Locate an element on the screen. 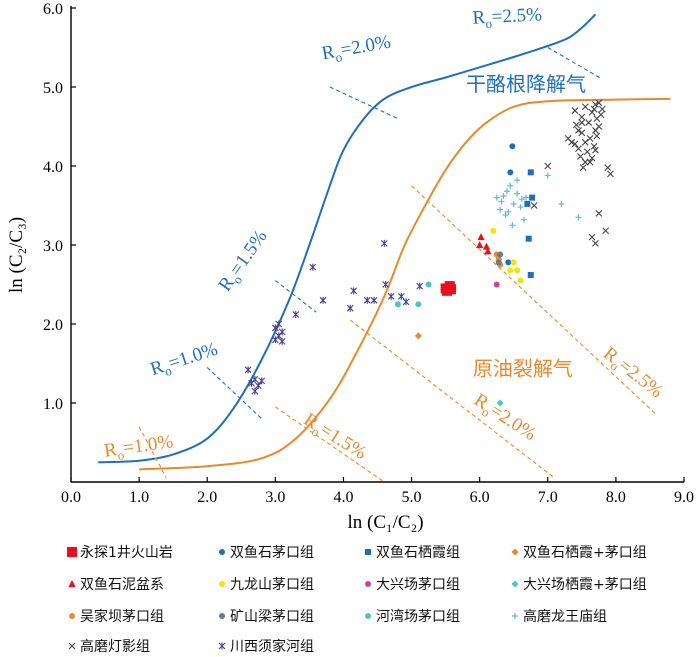 The width and height of the screenshot is (700, 657). legend-label: 双鱼石栖霞+茅口组 is located at coordinates (585, 552).